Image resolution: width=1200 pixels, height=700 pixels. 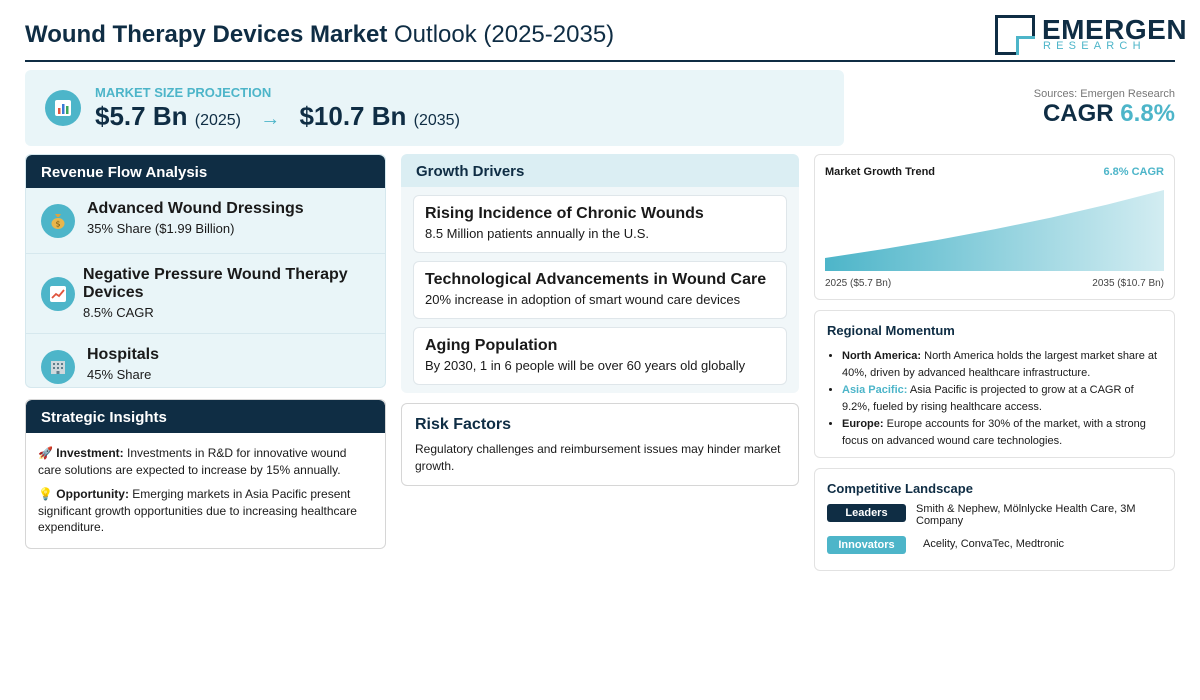 What do you see at coordinates (270, 119) in the screenshot?
I see `arrow-right-icon: →` at bounding box center [270, 119].